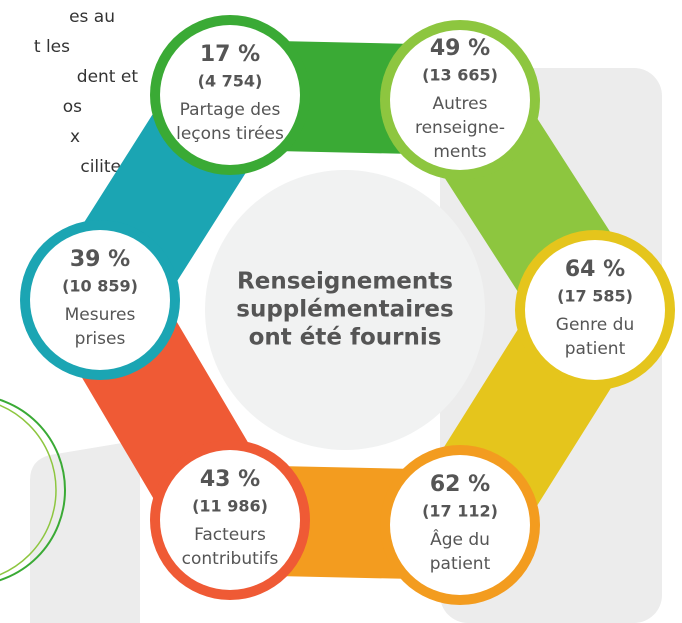 Image resolution: width=682 pixels, height=623 pixels. Describe the element at coordinates (459, 152) in the screenshot. I see `node-label: ments` at that location.